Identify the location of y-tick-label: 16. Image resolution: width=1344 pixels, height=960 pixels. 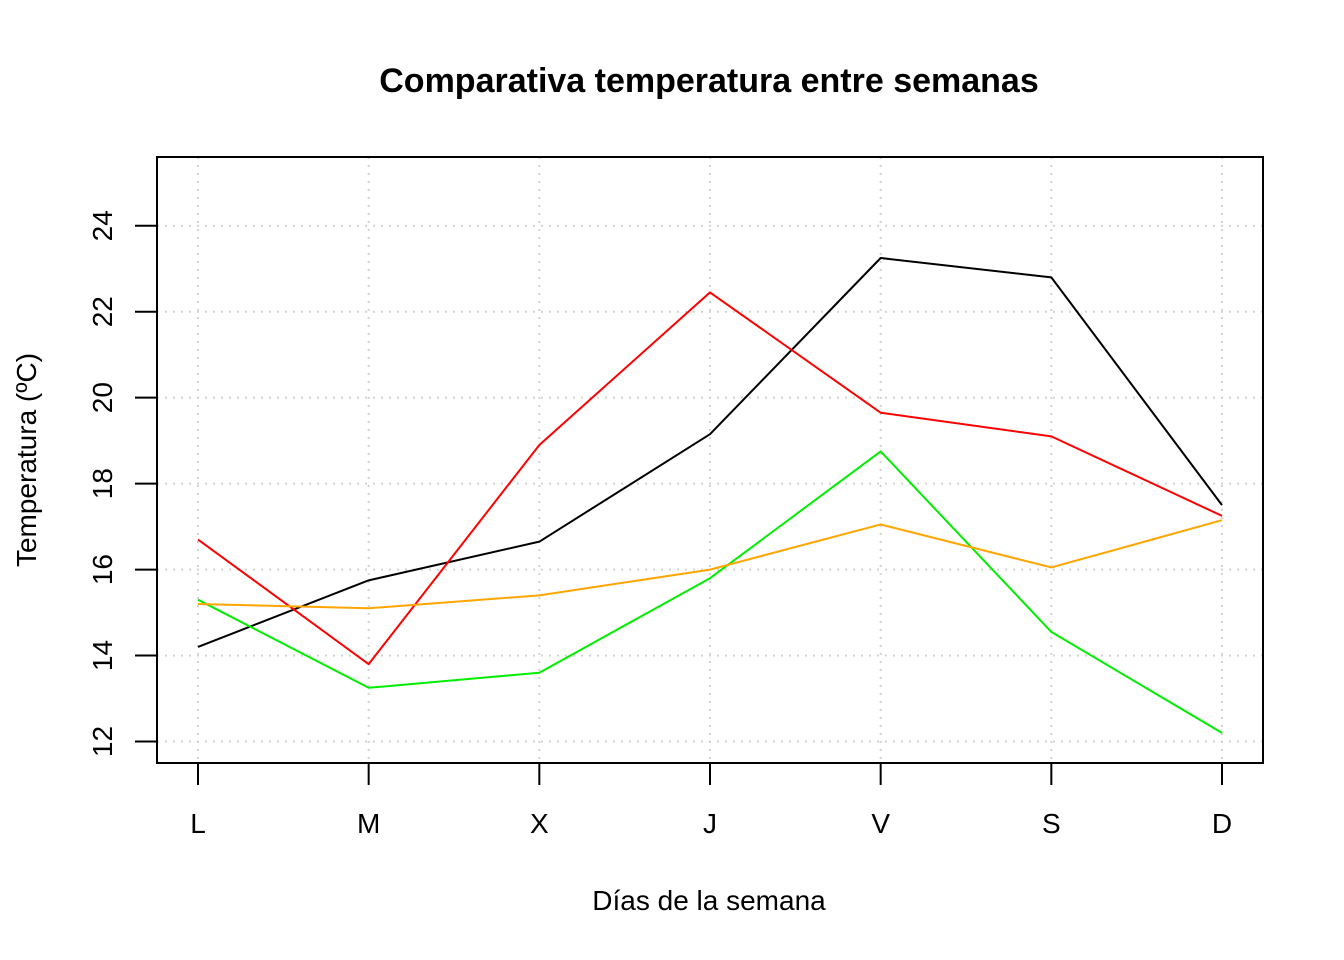
(102, 569).